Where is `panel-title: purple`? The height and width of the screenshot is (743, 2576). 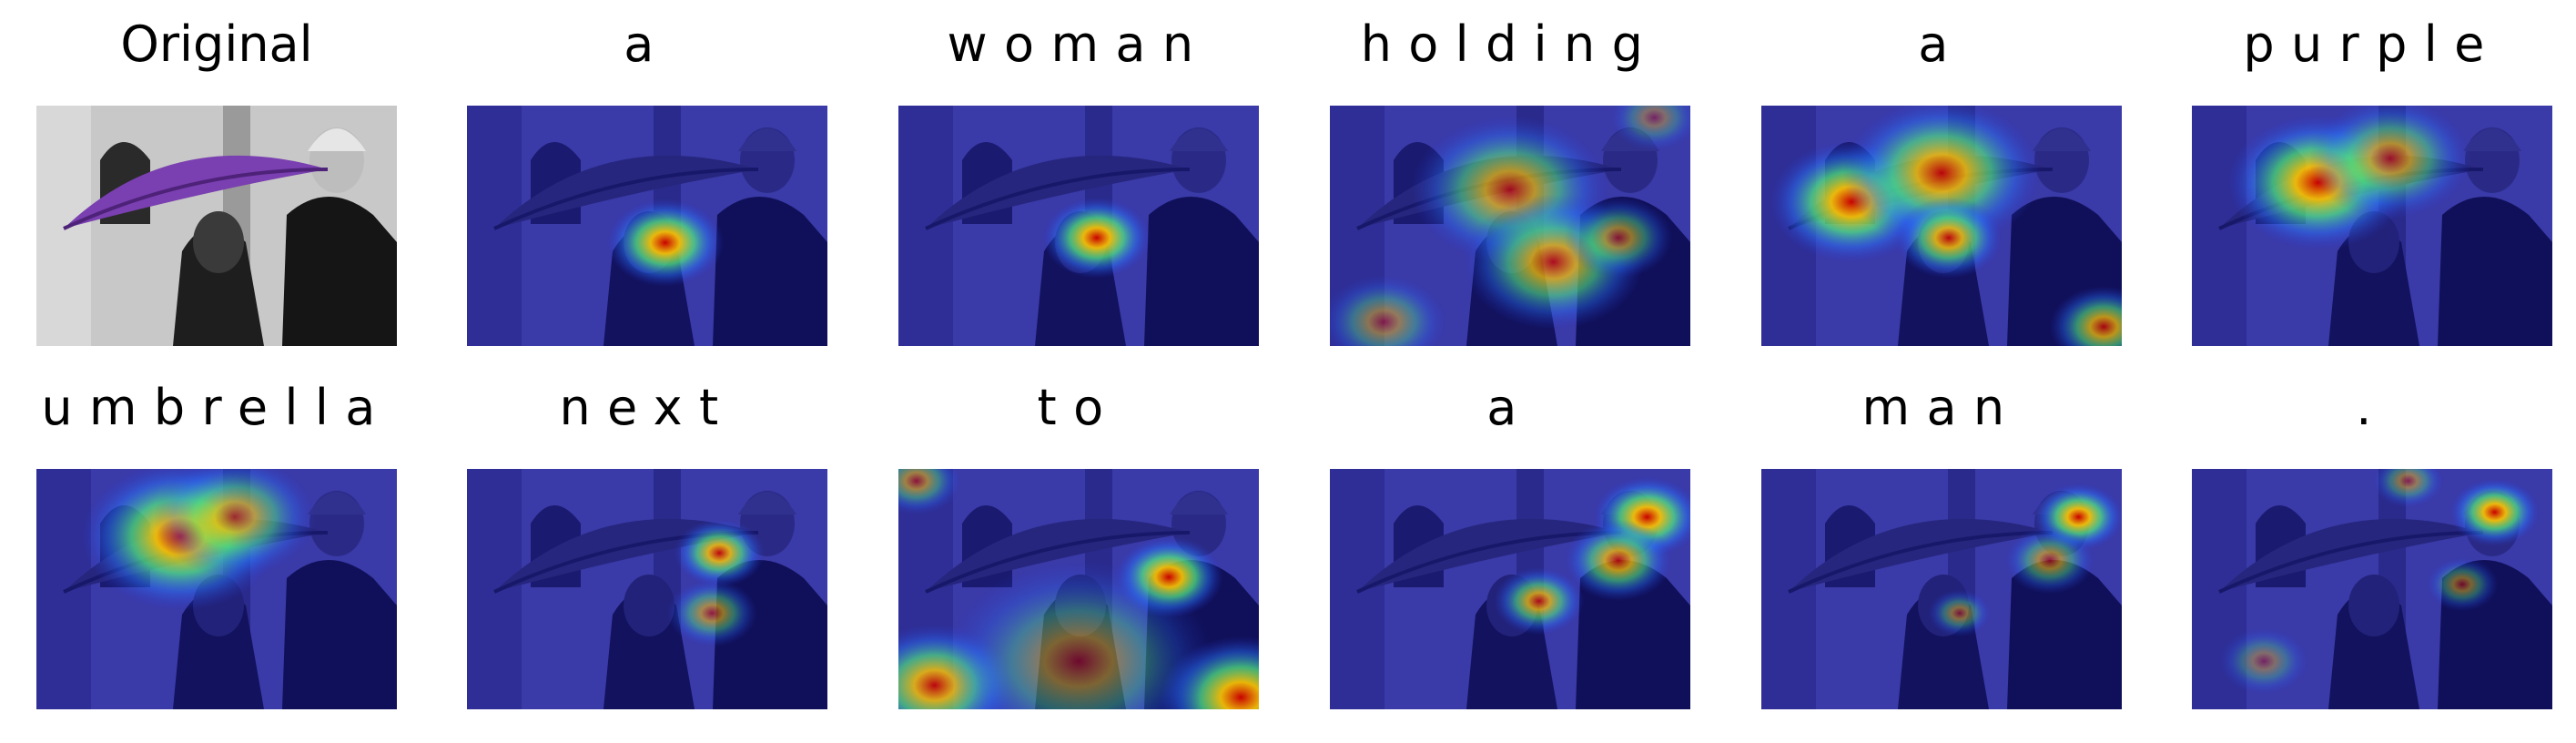
panel-title: purple is located at coordinates (2372, 44).